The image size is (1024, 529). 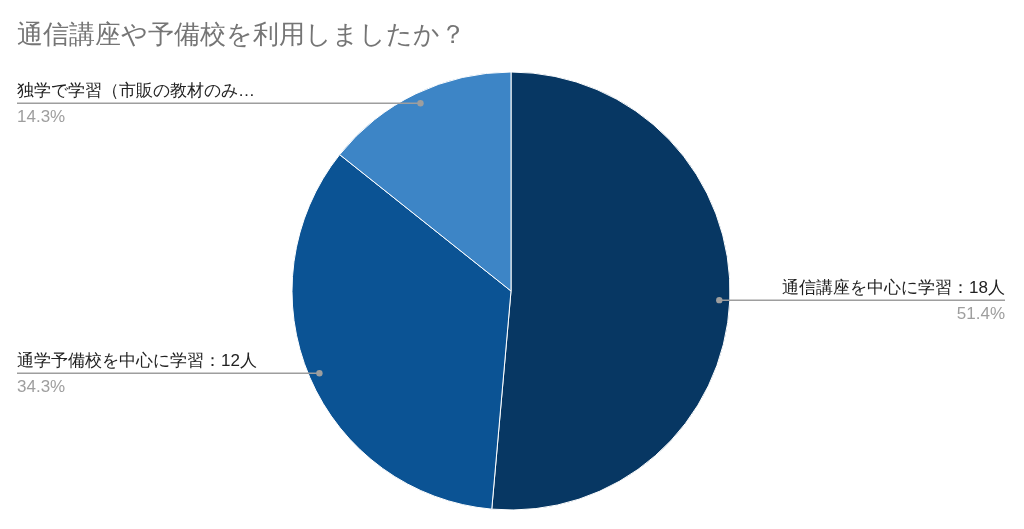 I want to click on data-label: 51.4%, so click(x=980, y=314).